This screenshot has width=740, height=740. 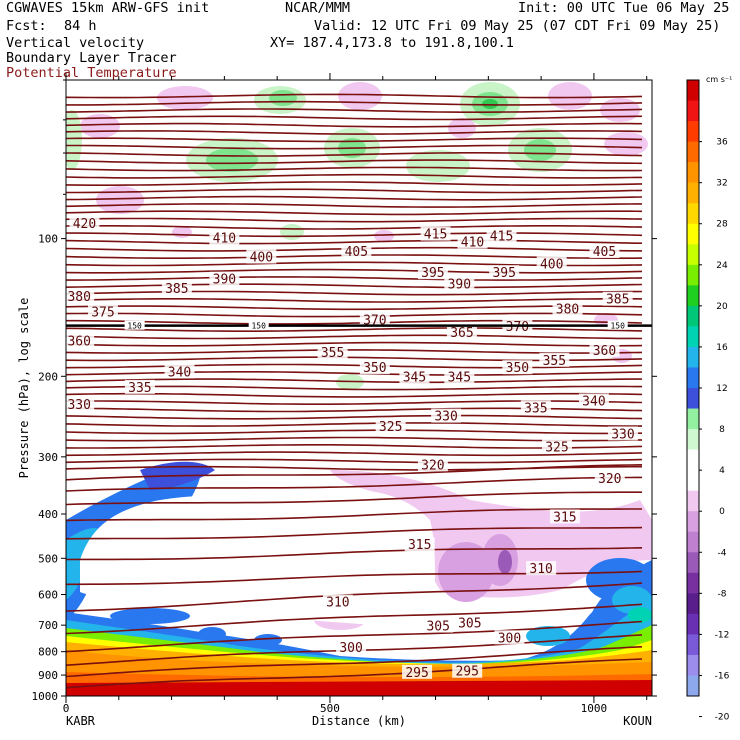 I want to click on organization: NCAR/MMM, so click(x=318, y=8).